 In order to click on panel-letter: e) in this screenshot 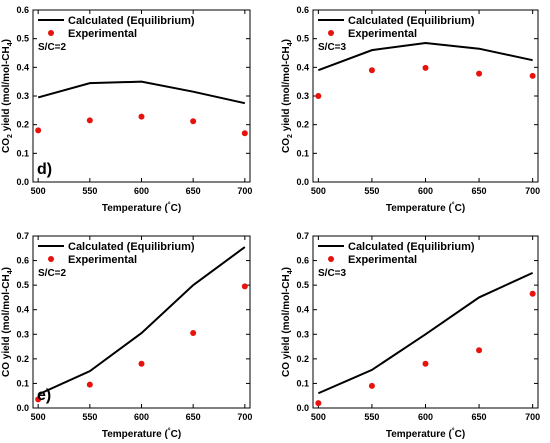, I will do `click(44, 395)`.